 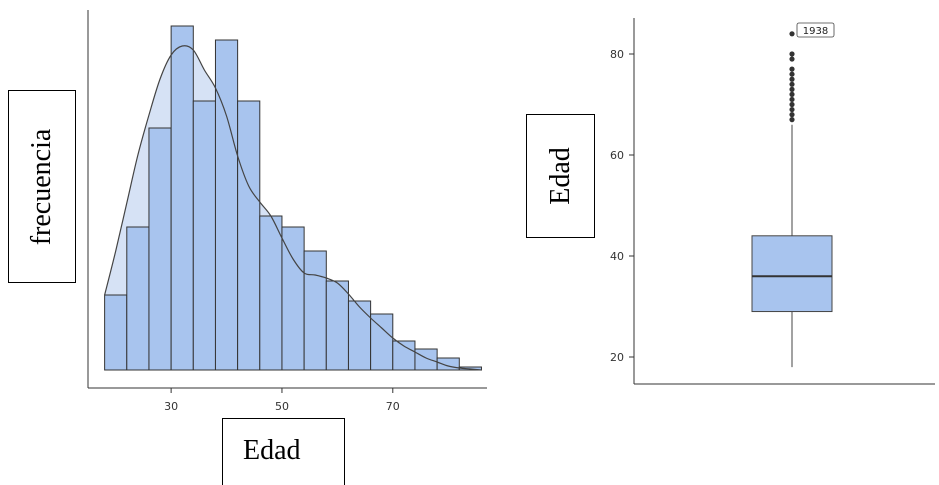 I want to click on histogram-x-ticks: 30 50 70, so click(x=282, y=400).